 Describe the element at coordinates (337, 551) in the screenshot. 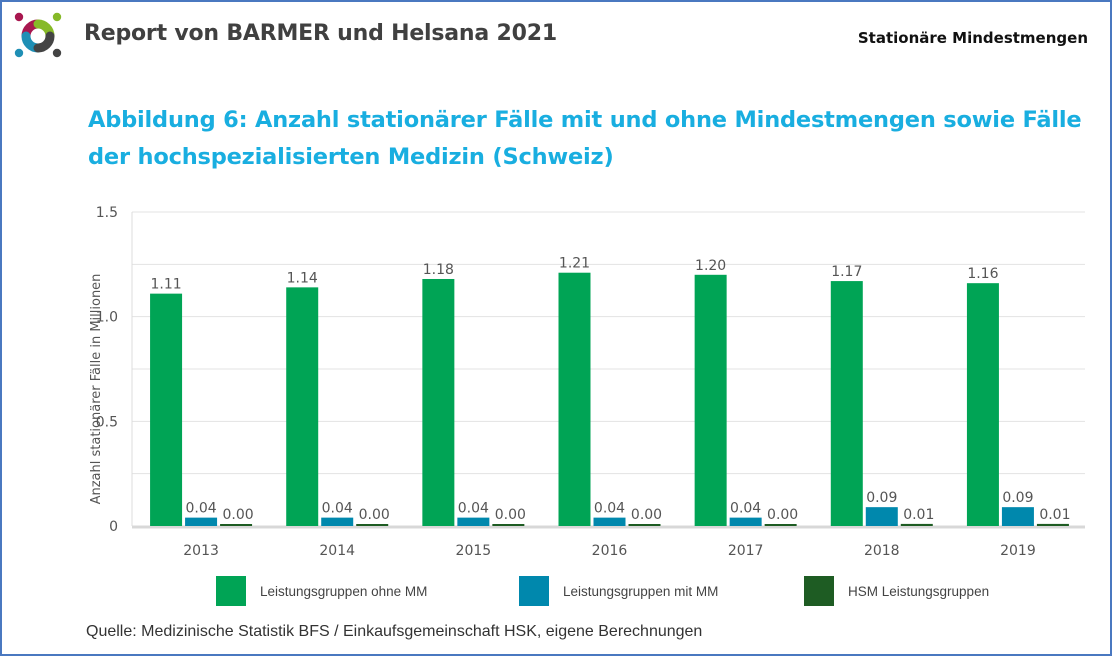

I see `x-tick-label: 2014` at that location.